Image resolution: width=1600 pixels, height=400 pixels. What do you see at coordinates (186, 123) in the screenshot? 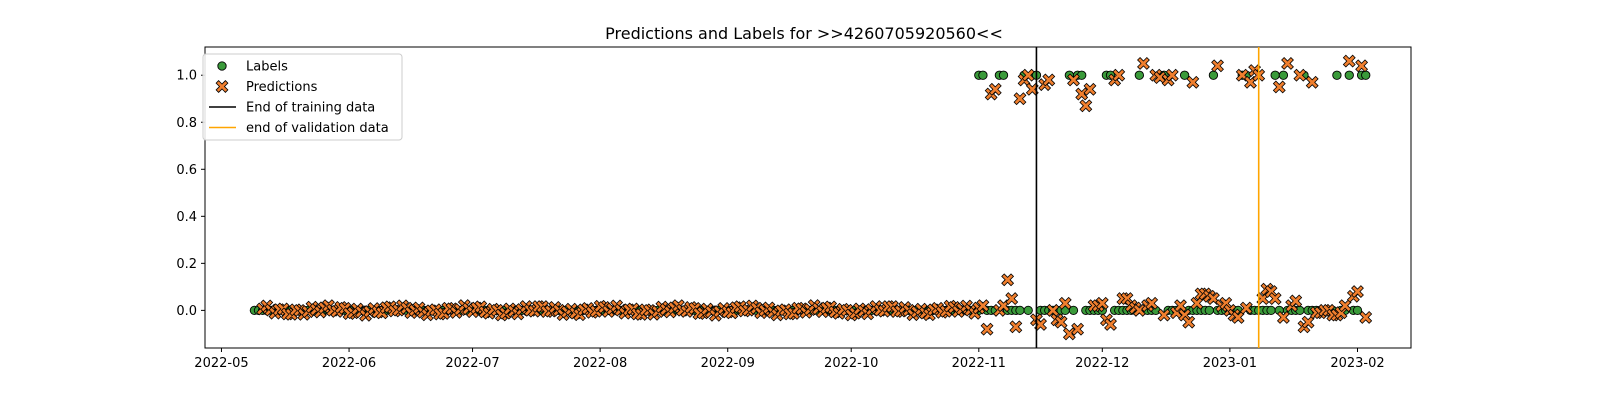
I see `y-tick-label: 0.8` at bounding box center [186, 123].